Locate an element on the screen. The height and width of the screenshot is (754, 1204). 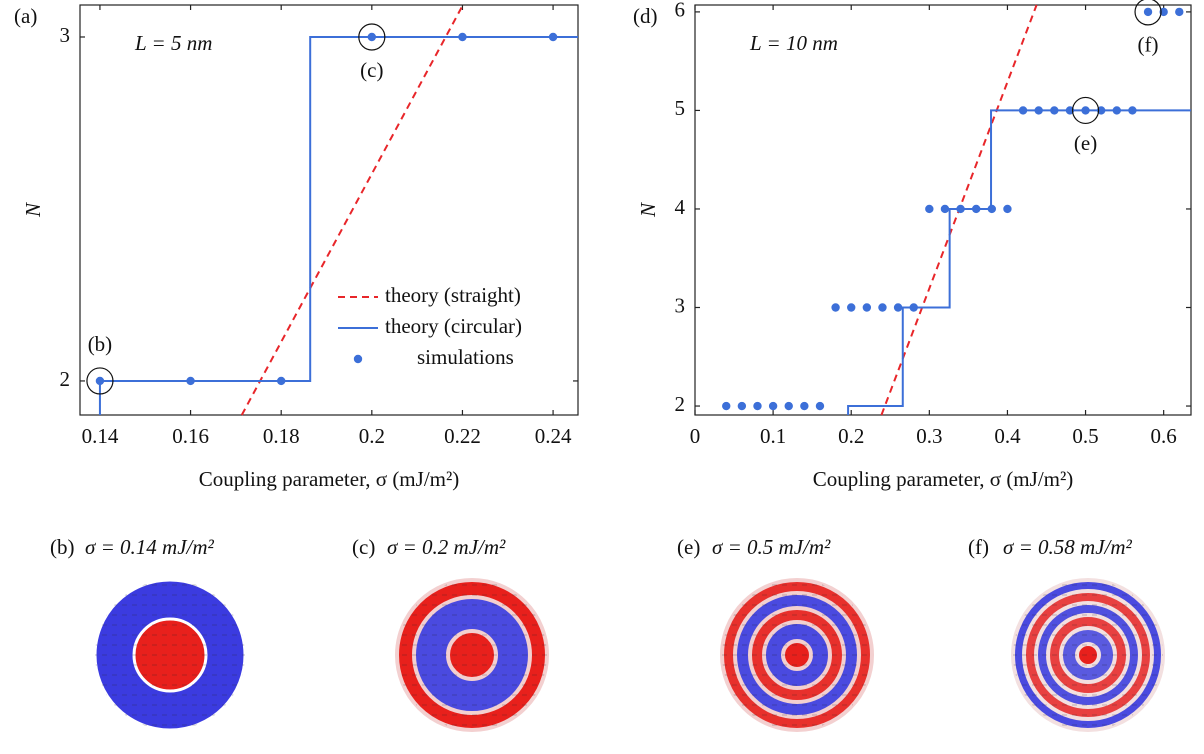
x-tick-label: 0.16 is located at coordinates (190, 436).